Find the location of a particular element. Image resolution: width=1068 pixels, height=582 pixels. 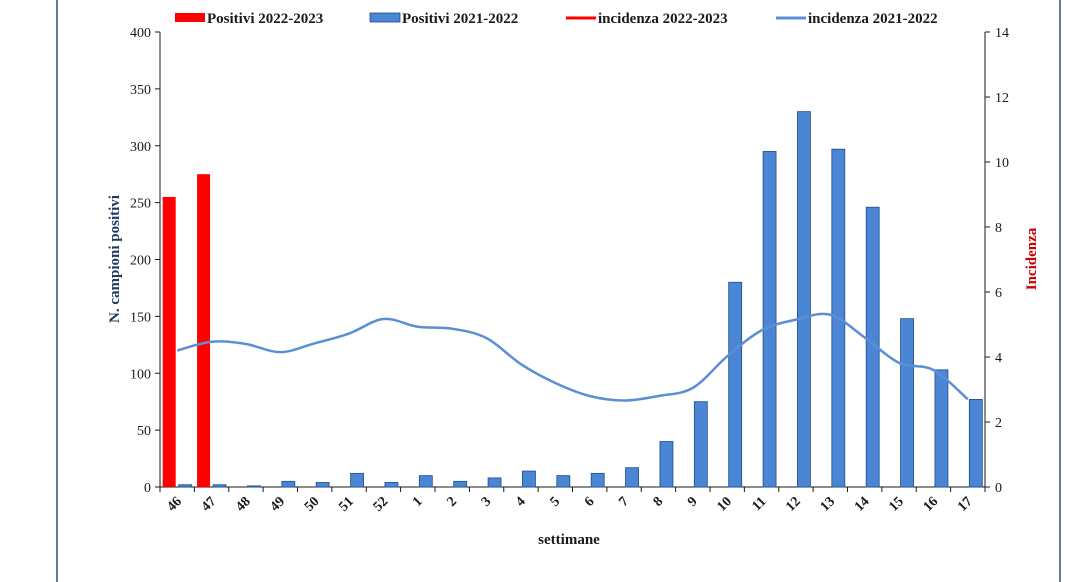

y-tick-label: 150 is located at coordinates (140, 317).